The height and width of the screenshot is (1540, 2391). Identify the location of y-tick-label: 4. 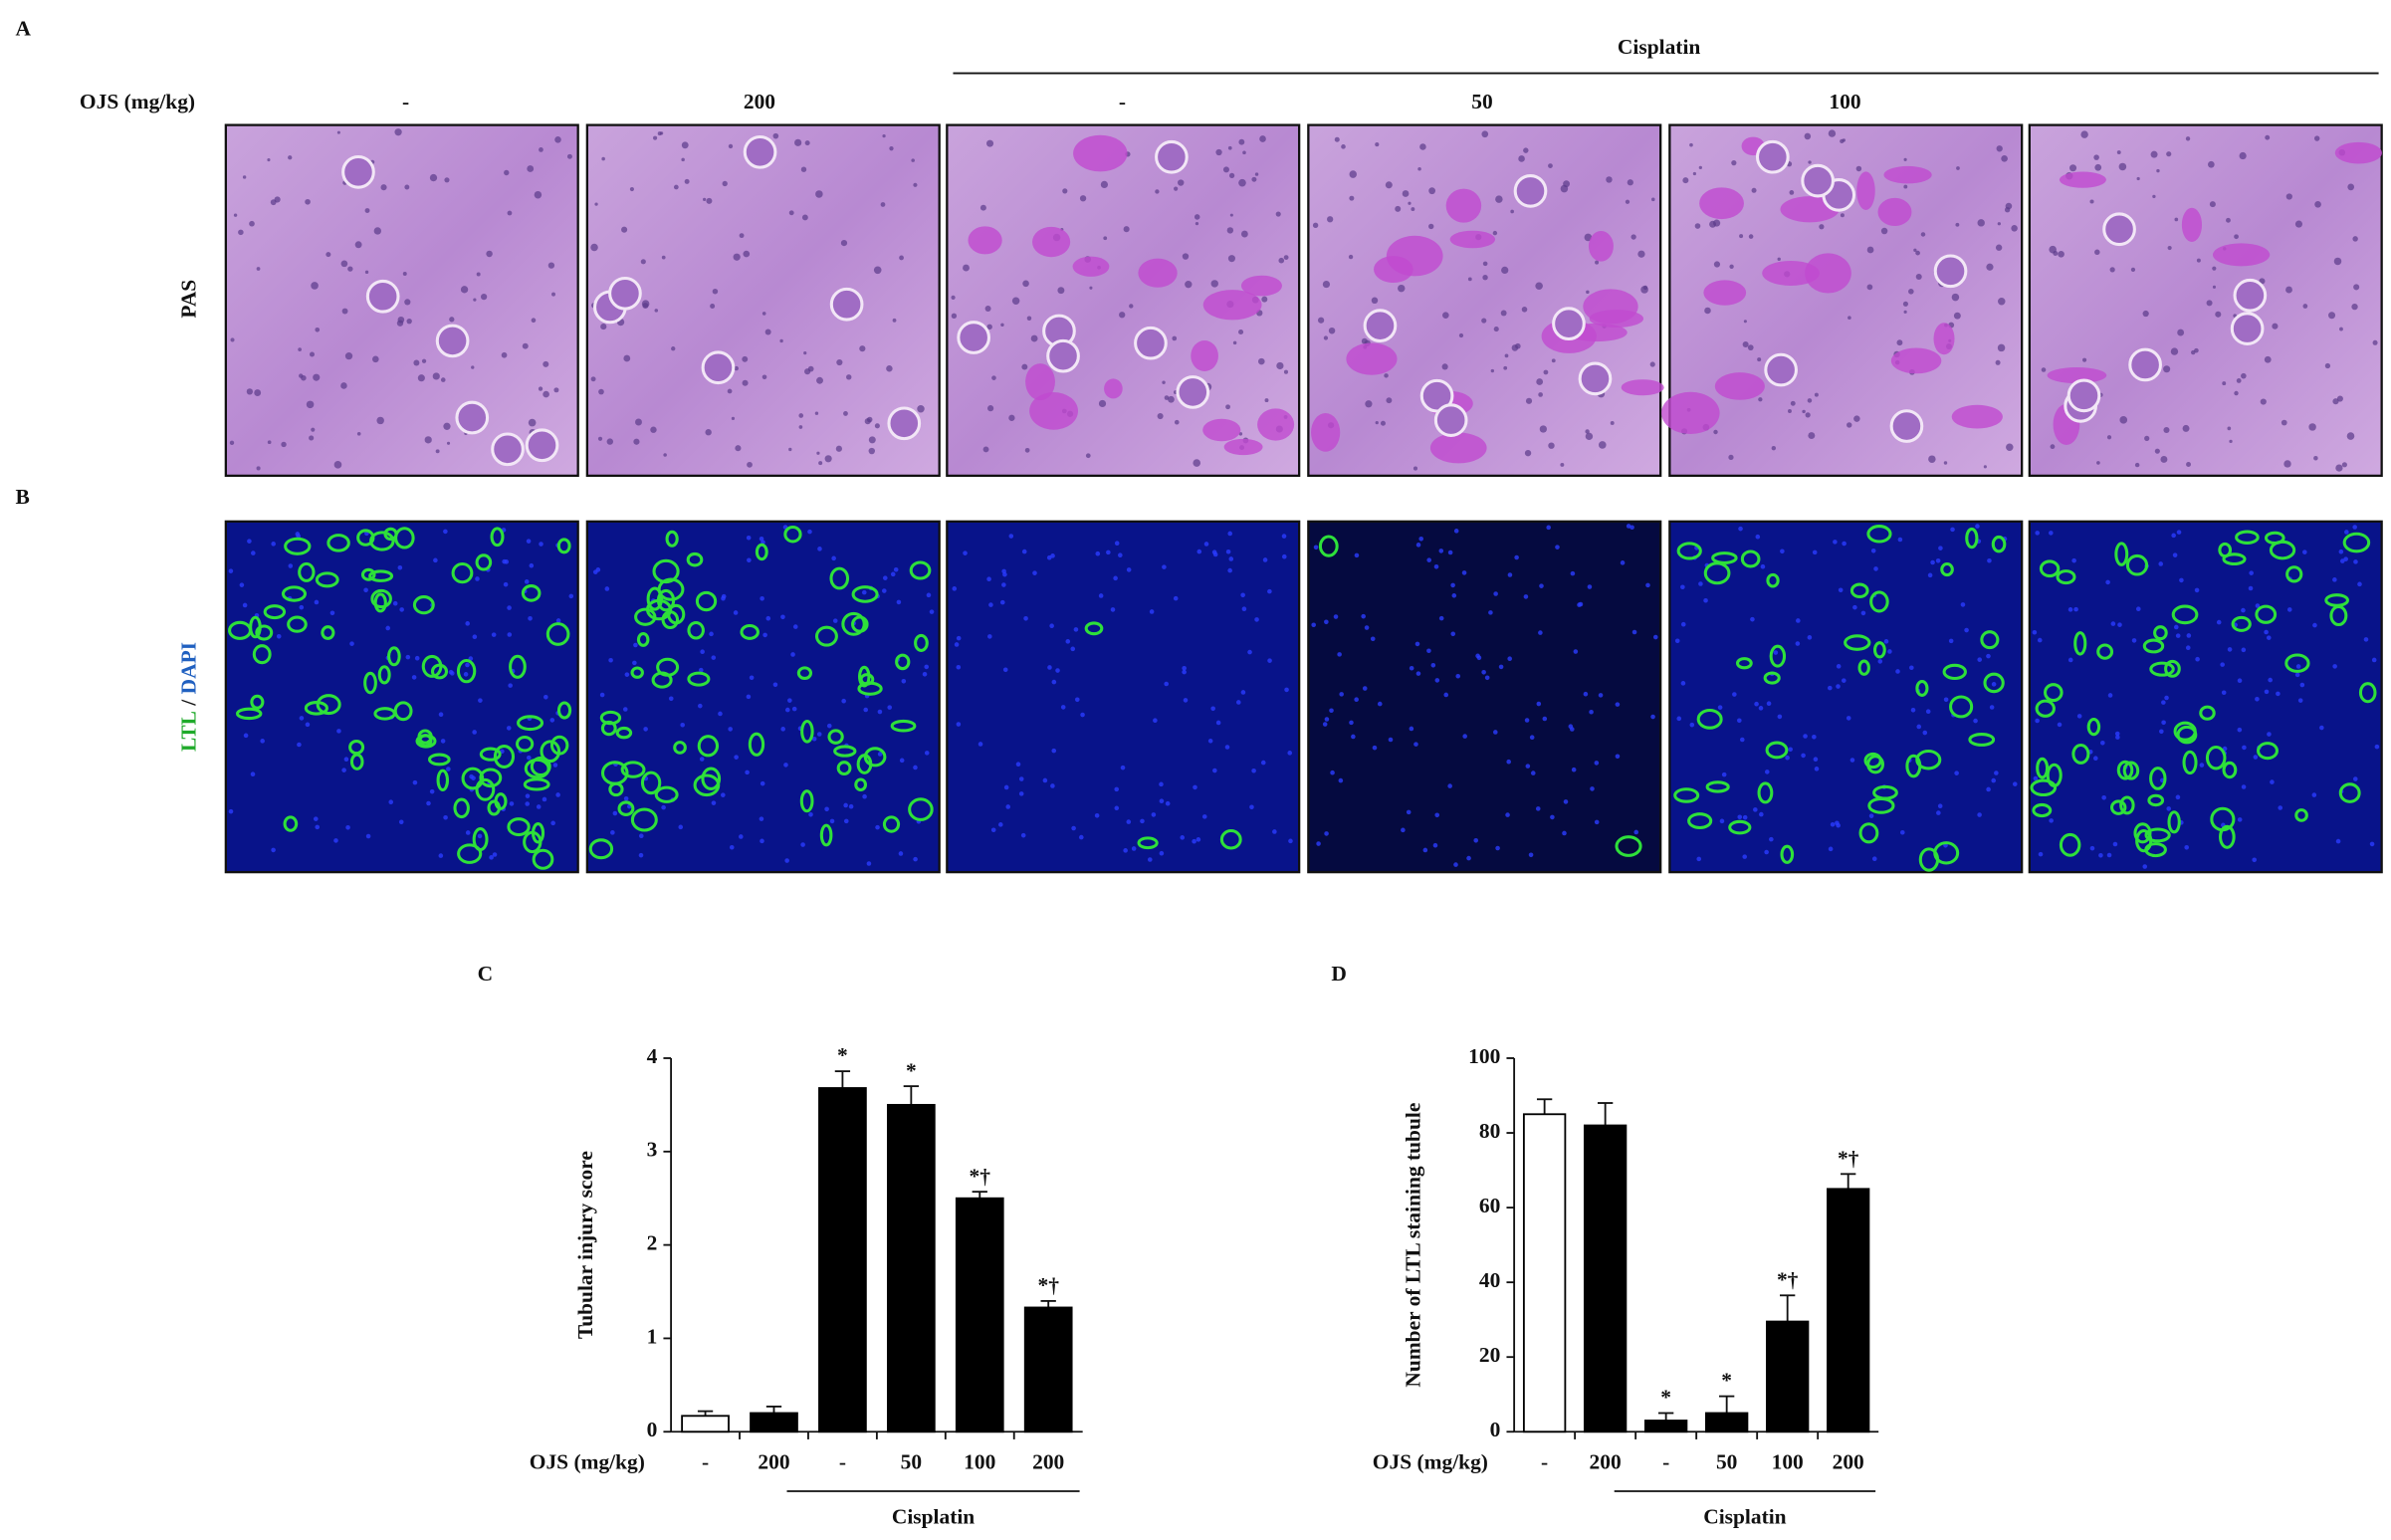
(652, 1056).